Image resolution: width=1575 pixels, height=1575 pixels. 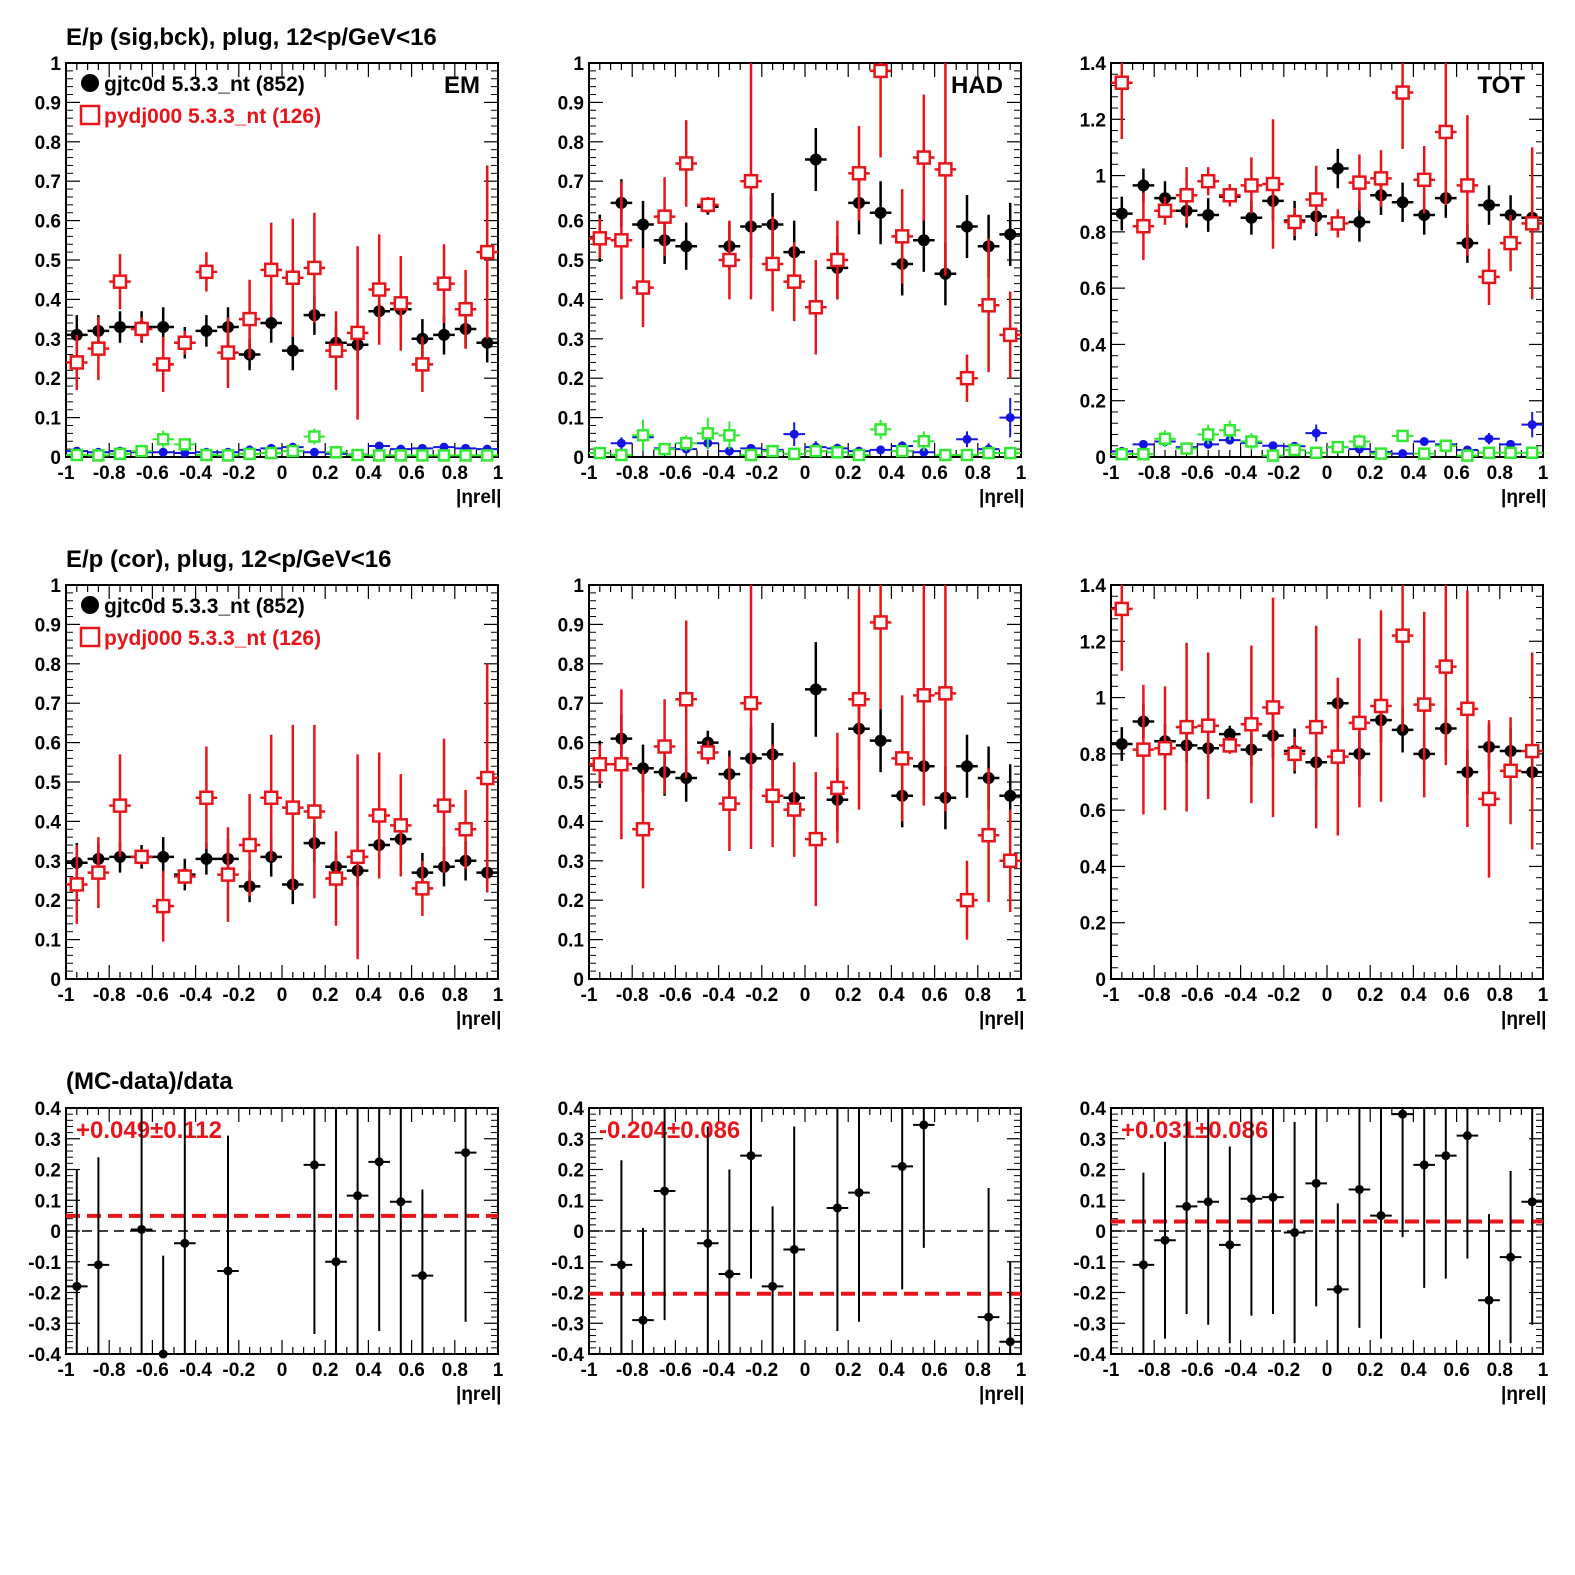 What do you see at coordinates (571, 222) in the screenshot?
I see `y-tick-label: 0.6` at bounding box center [571, 222].